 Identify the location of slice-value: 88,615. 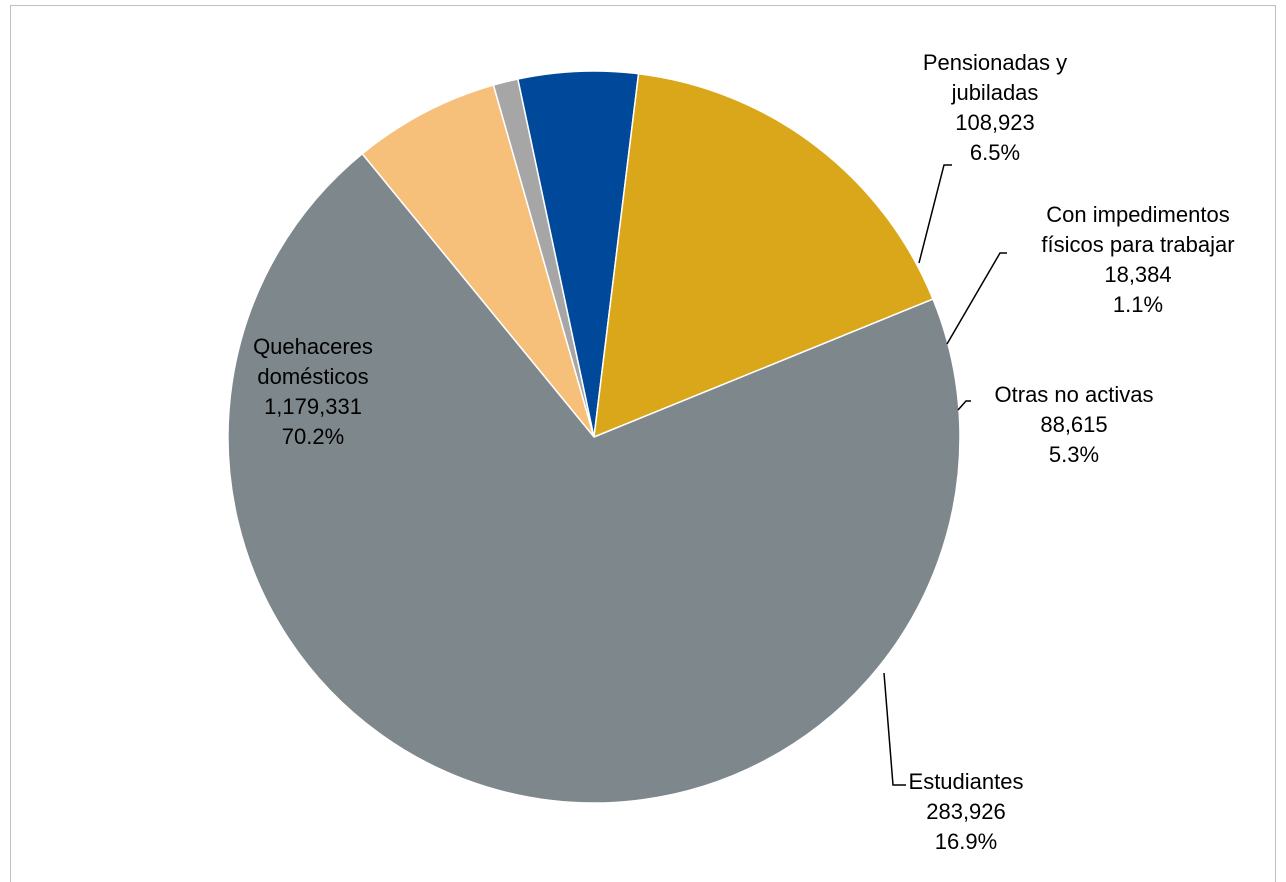
(1073, 424).